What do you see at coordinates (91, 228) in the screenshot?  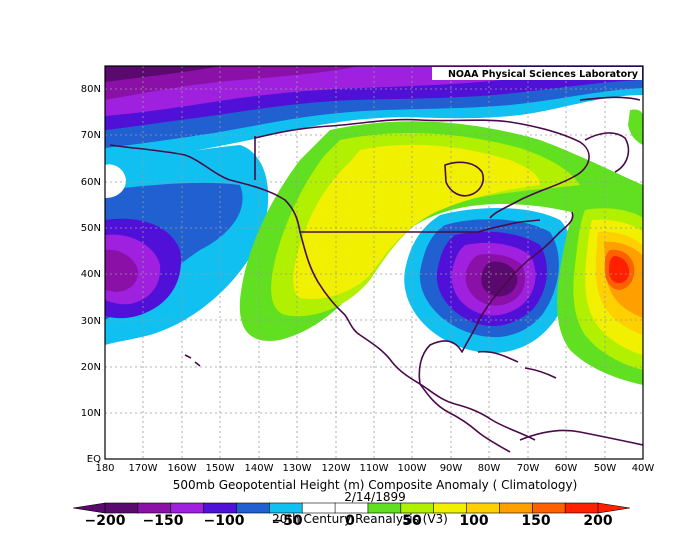 I see `lat-tick: 50N` at bounding box center [91, 228].